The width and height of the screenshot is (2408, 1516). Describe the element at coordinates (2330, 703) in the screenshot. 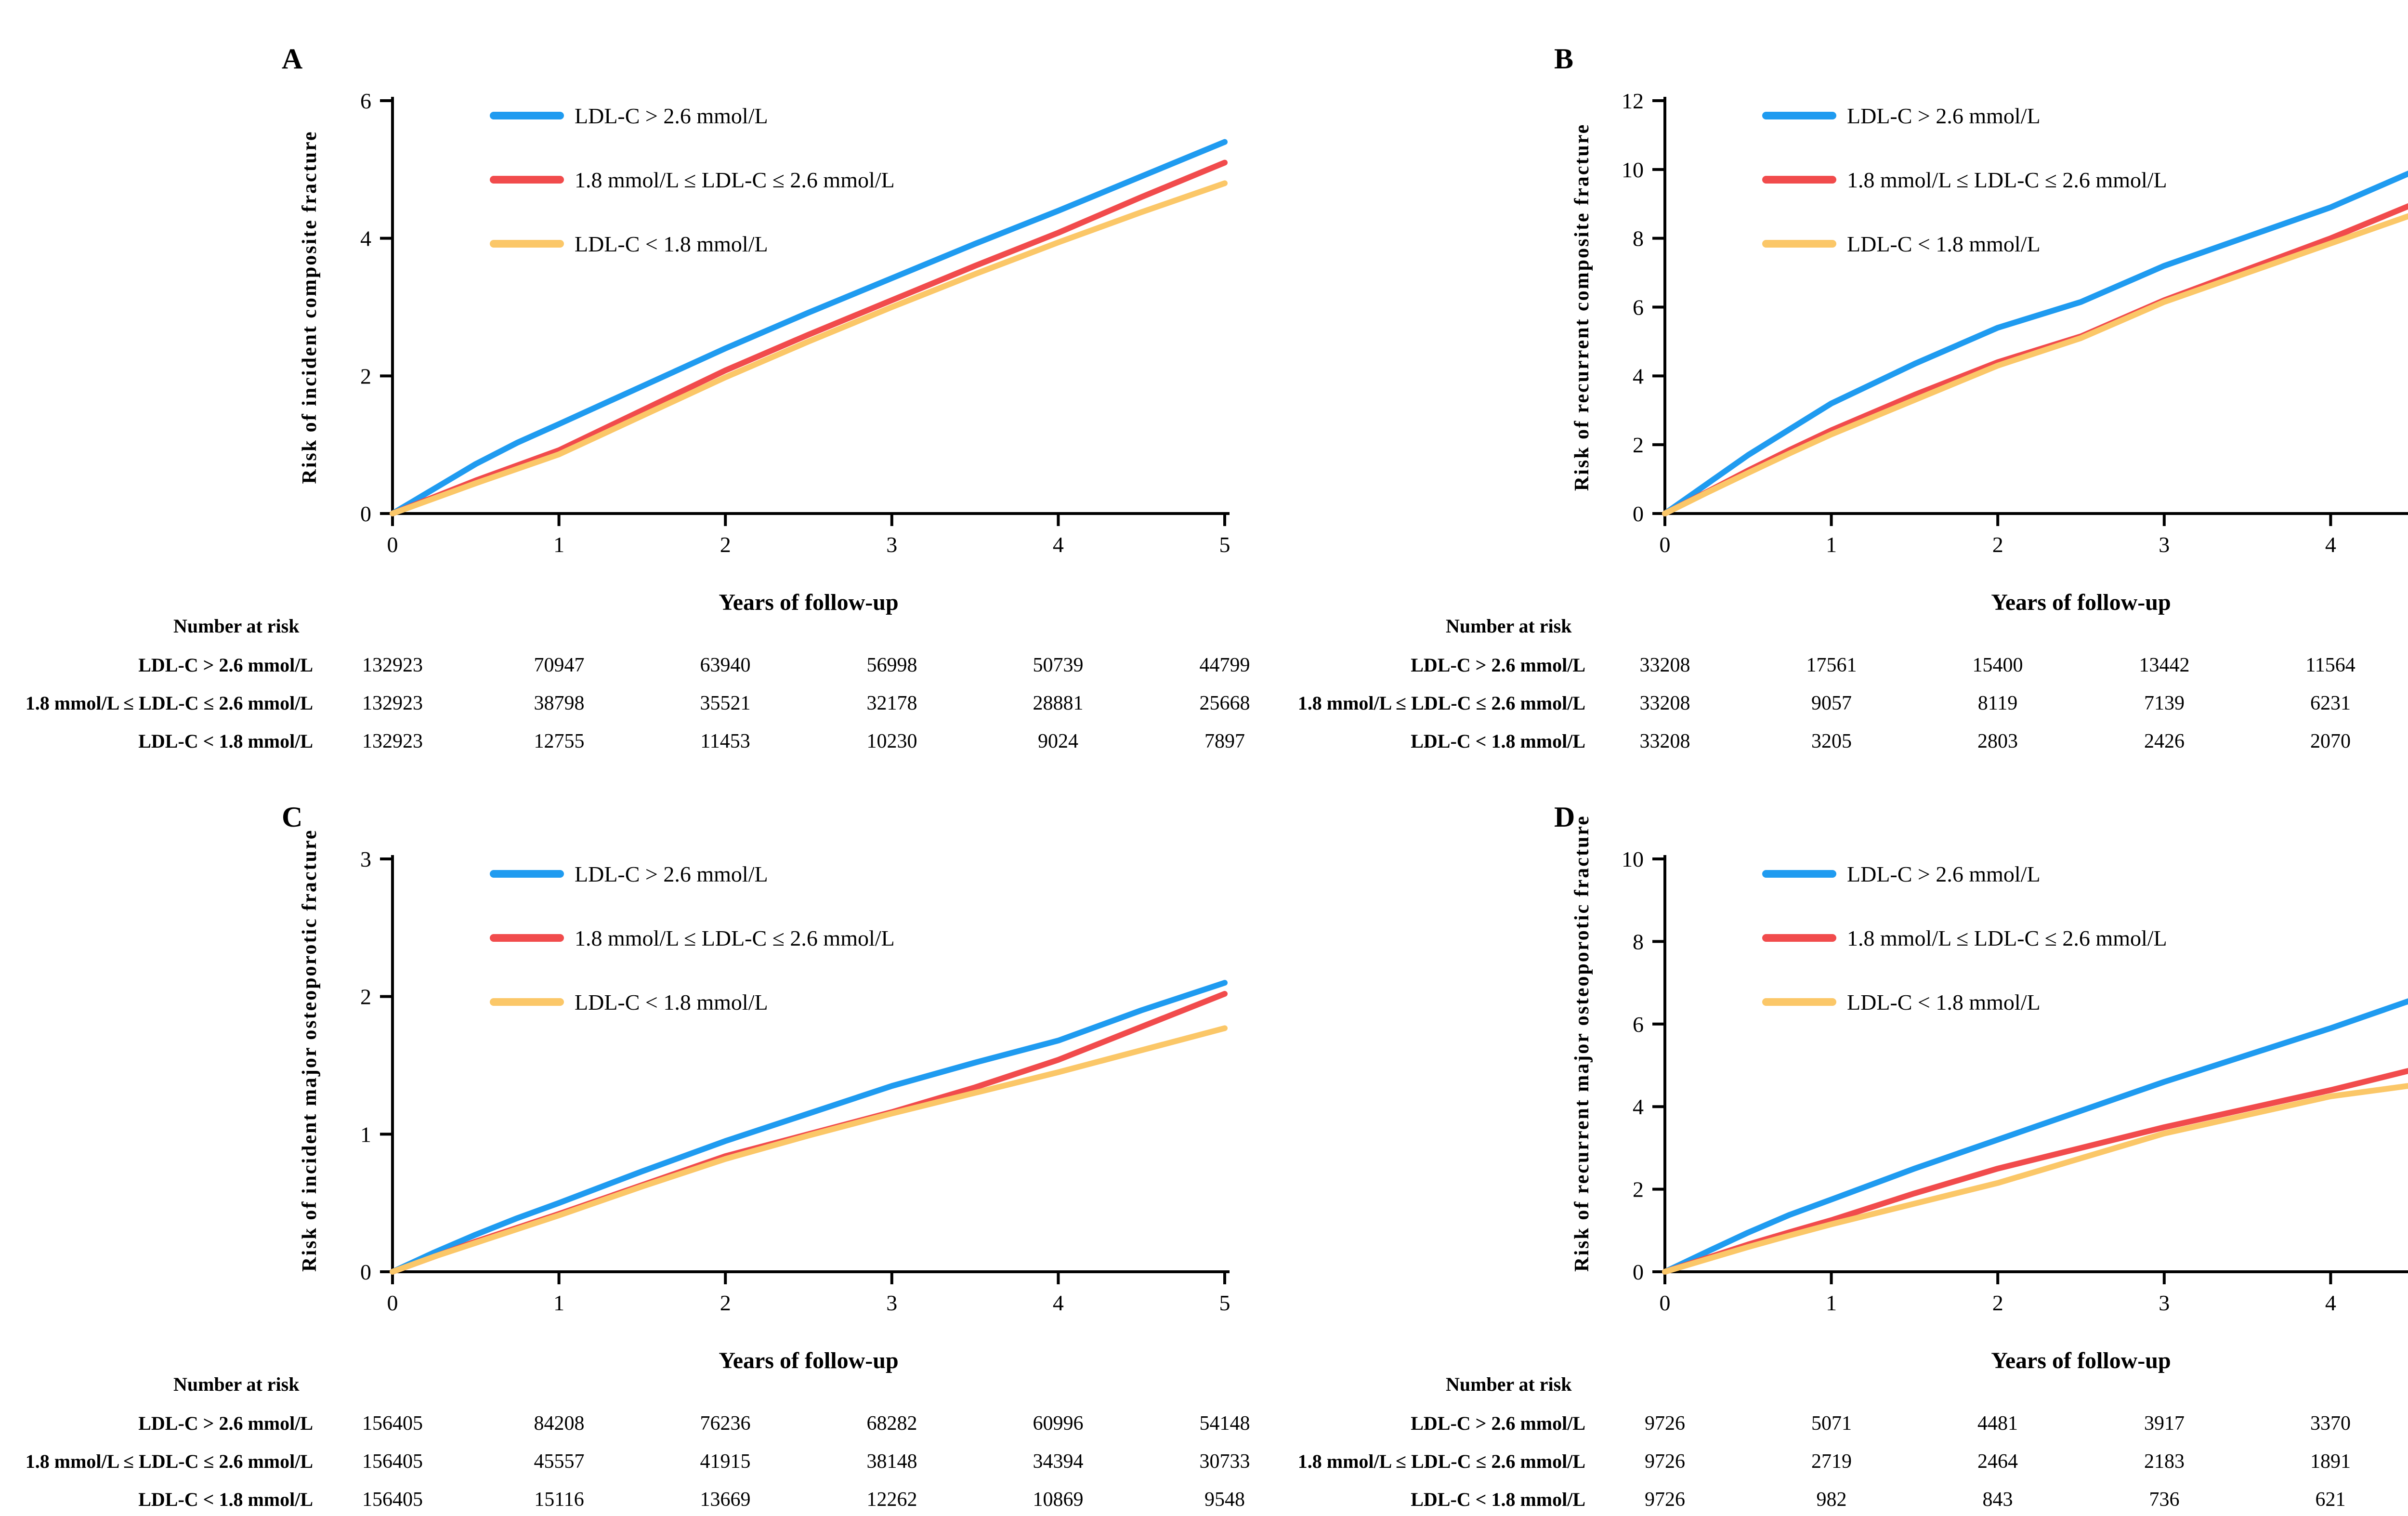

I see `risk-count: 6231` at that location.